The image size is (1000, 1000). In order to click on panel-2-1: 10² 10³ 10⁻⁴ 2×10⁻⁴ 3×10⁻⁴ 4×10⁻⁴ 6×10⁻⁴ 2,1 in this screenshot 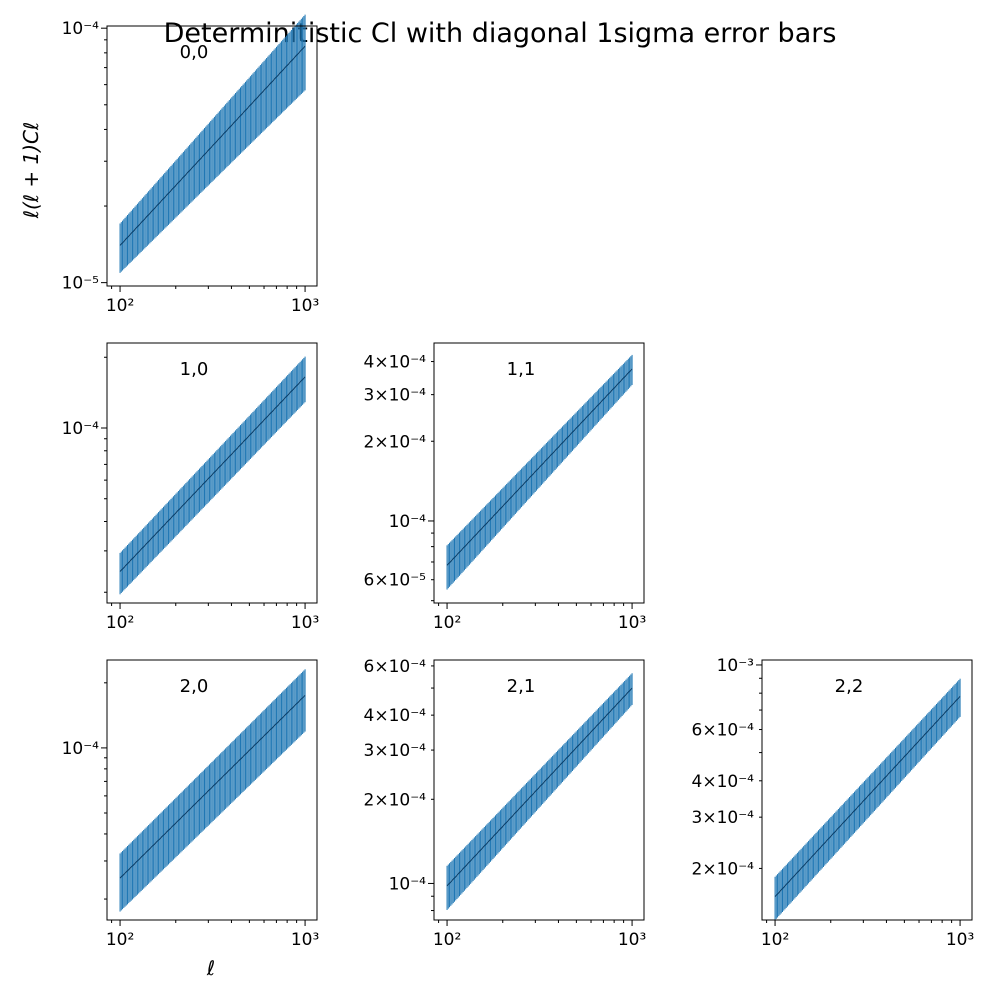, I will do `click(505, 803)`.